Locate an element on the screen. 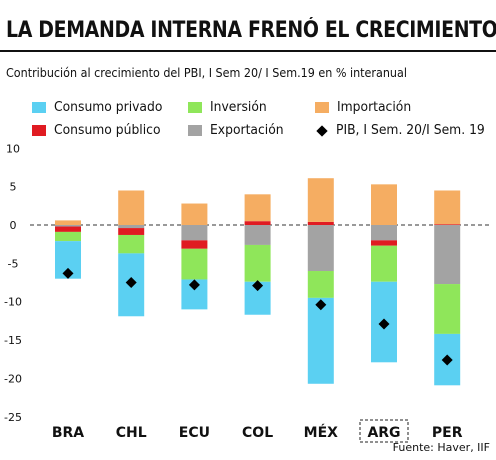 Image resolution: width=496 pixels, height=460 pixels. y-tick-label: -15 is located at coordinates (13, 340).